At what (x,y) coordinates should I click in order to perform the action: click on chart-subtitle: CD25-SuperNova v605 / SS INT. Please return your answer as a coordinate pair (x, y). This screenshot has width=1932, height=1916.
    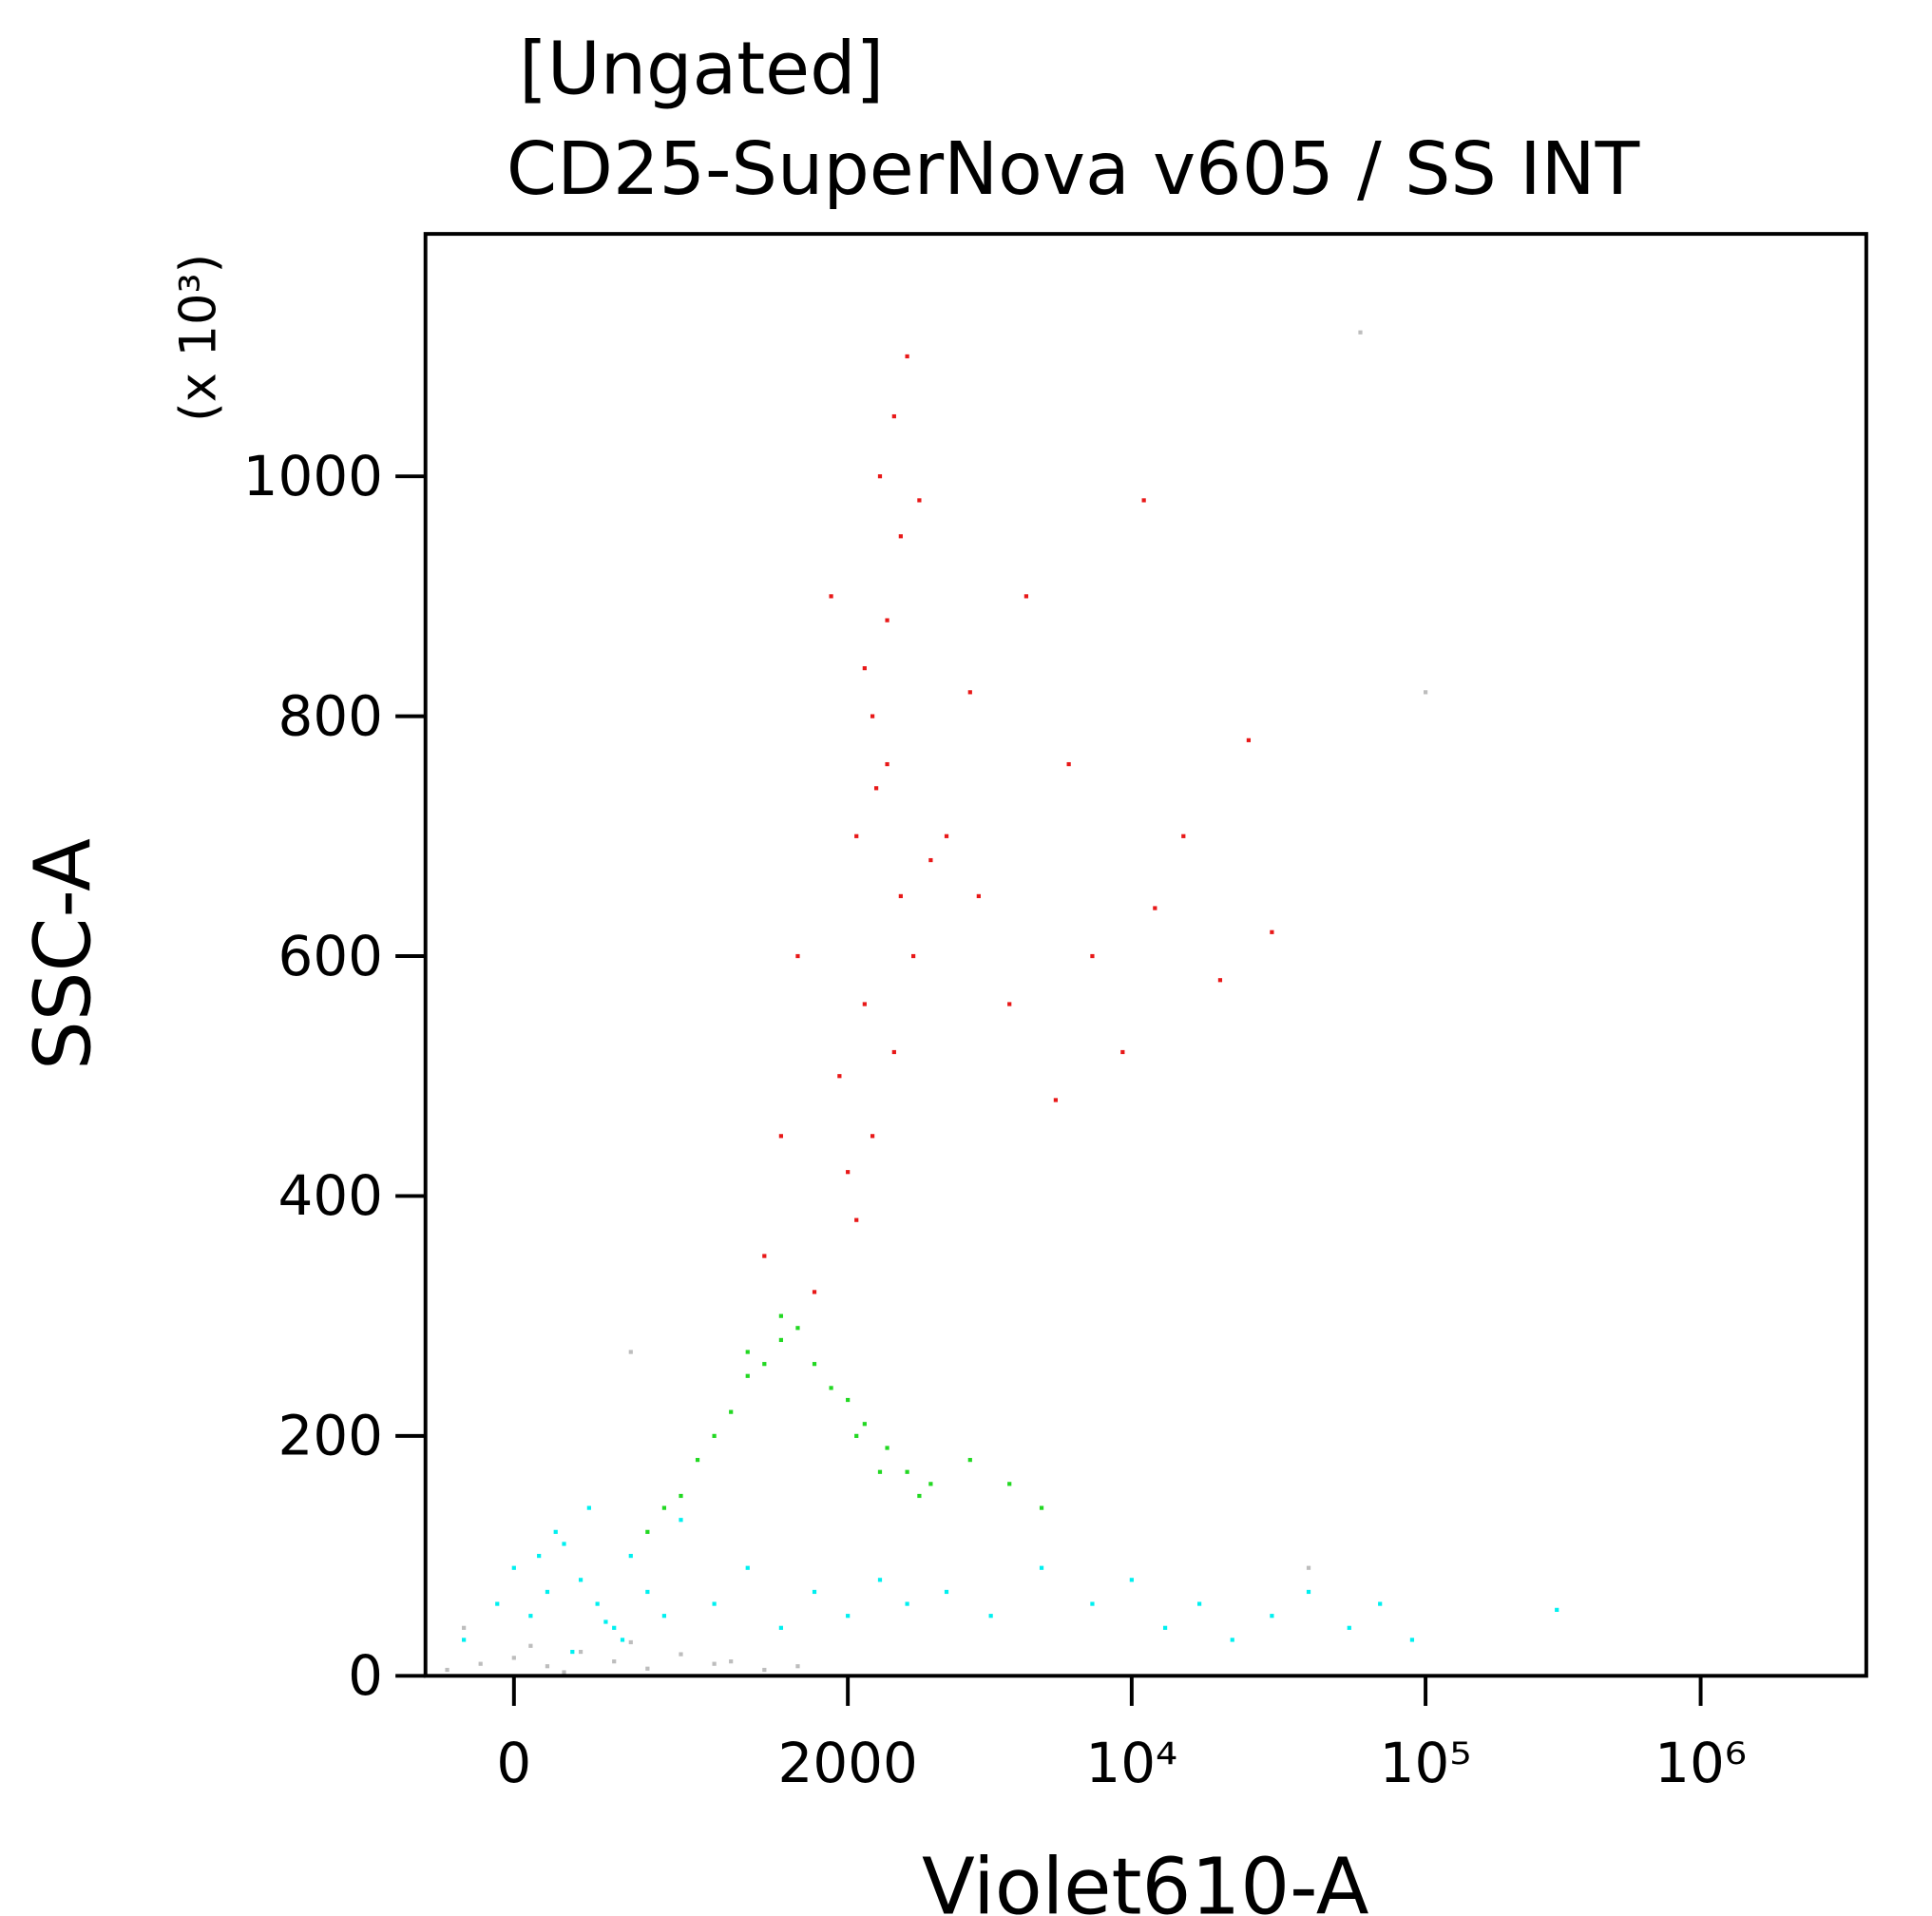
    Looking at the image, I should click on (1073, 168).